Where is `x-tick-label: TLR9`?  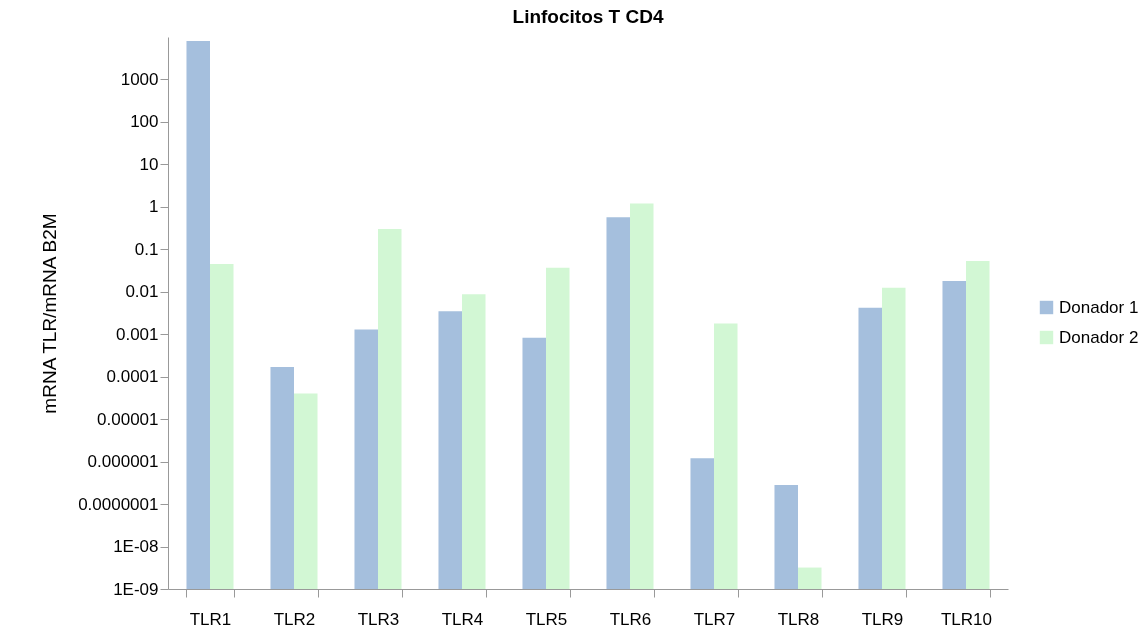
x-tick-label: TLR9 is located at coordinates (882, 619).